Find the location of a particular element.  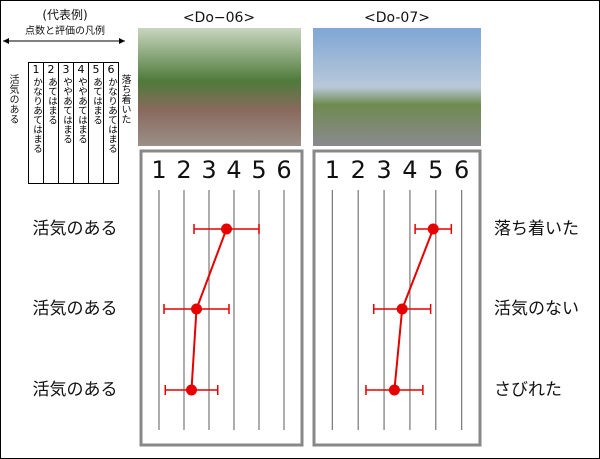

legend-score: 5 is located at coordinates (96, 69).